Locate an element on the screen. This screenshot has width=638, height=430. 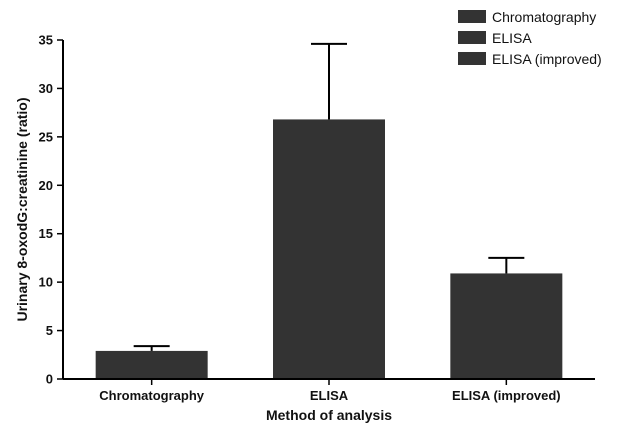
y-tick-label: 35 is located at coordinates (46, 40).